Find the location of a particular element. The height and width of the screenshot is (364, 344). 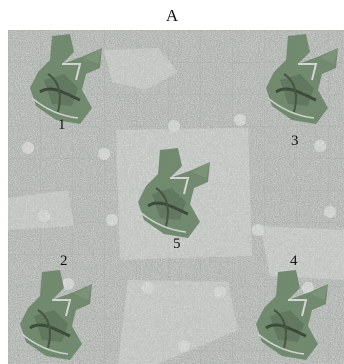

label-2: 2 is located at coordinates (64, 261).